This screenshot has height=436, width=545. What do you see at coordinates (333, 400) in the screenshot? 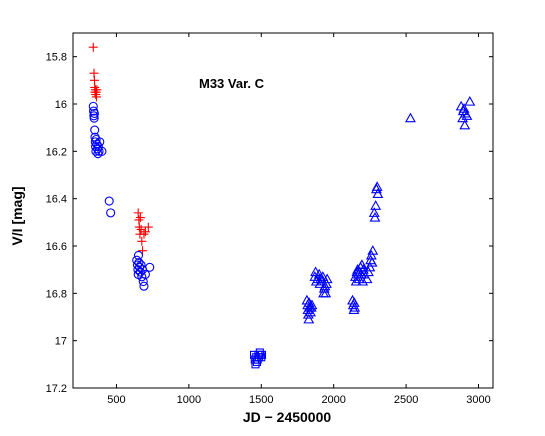
I see `x-tick-label: 2000` at bounding box center [333, 400].